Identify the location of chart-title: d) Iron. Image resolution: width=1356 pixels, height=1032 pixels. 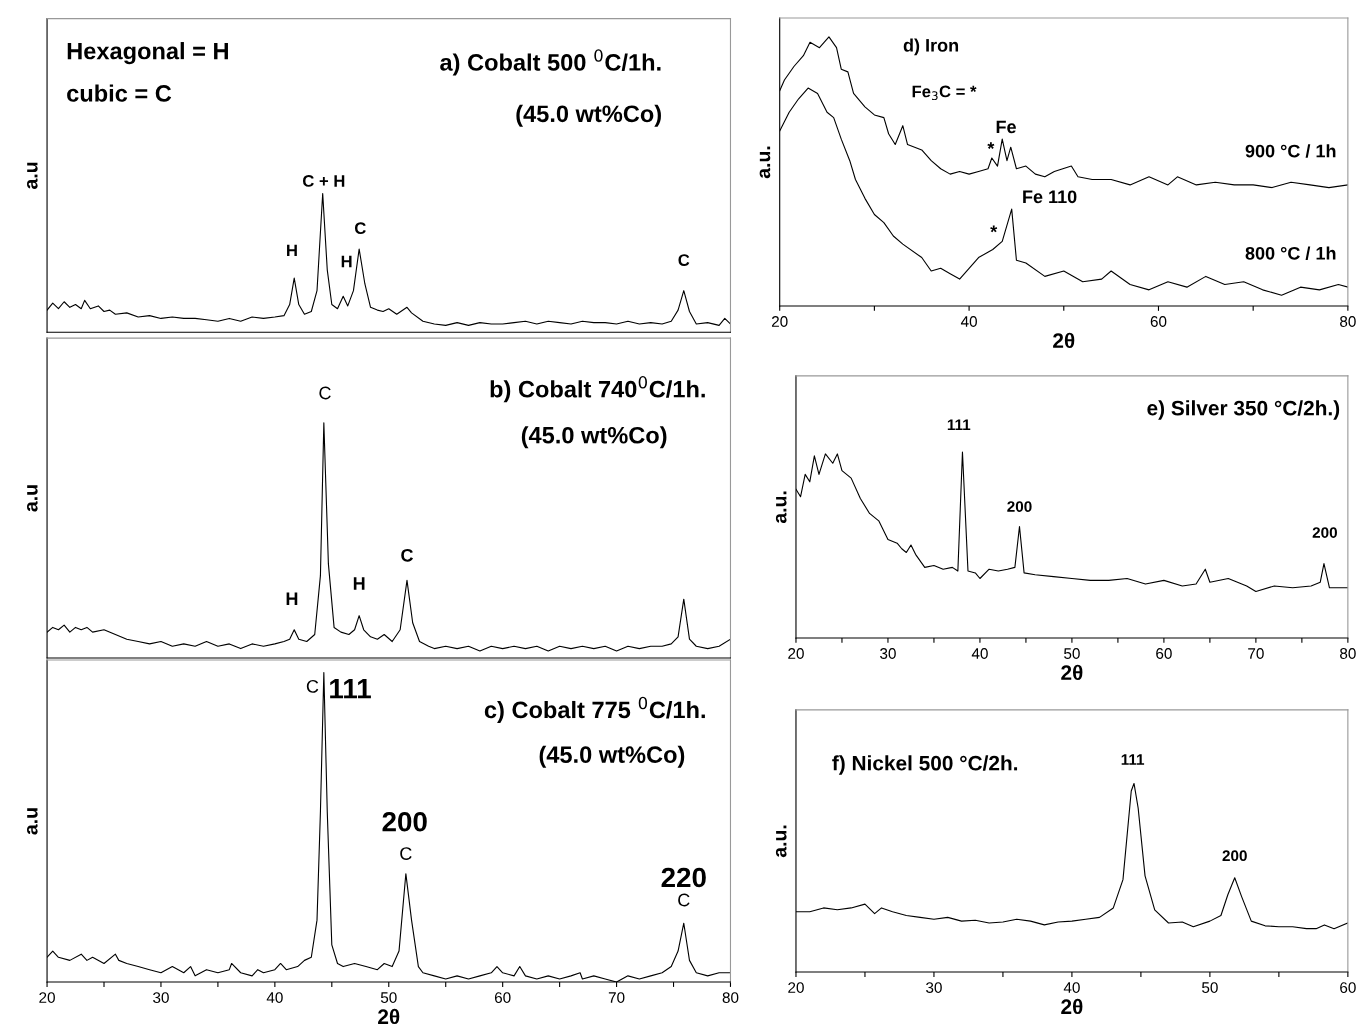
(931, 47).